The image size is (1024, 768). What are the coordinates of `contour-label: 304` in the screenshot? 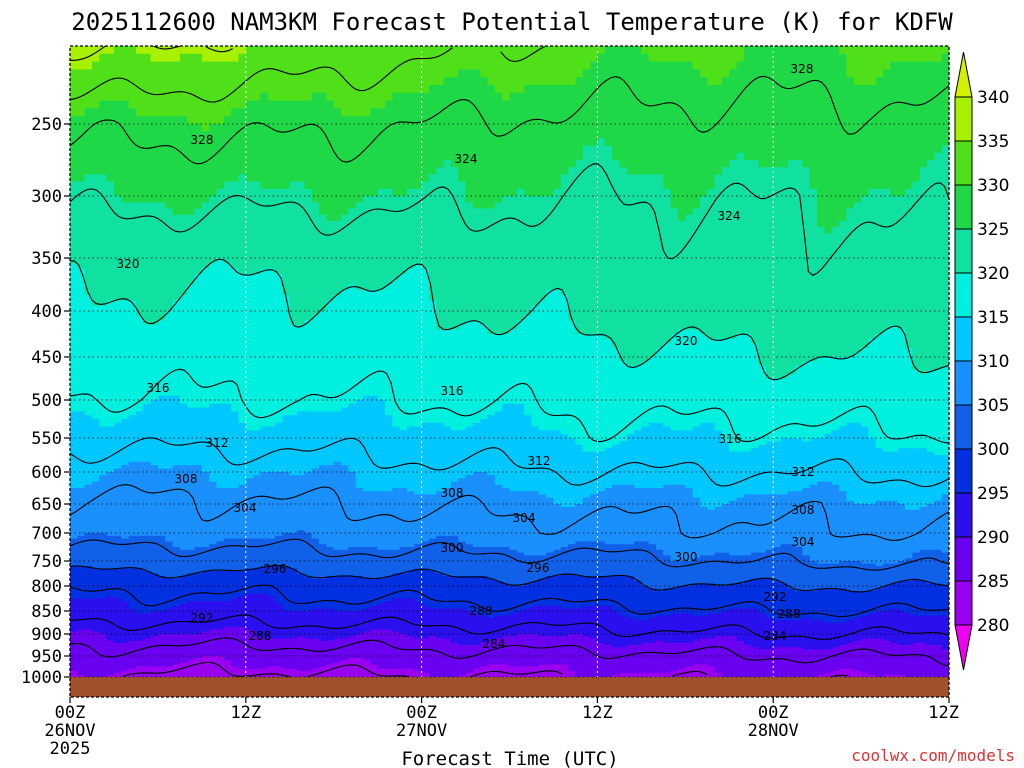 It's located at (803, 542).